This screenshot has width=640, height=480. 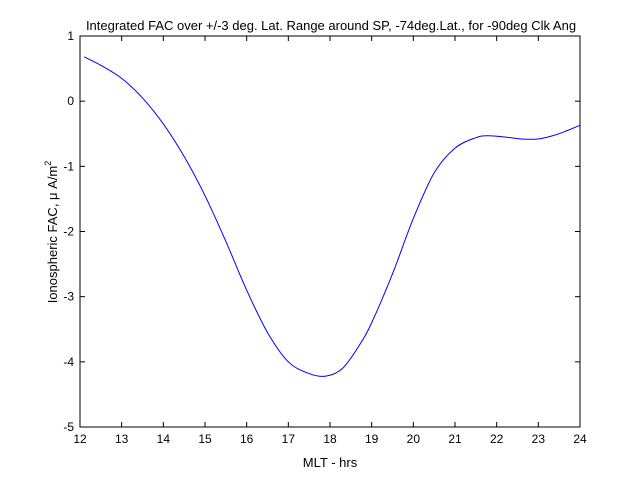 I want to click on y-tick-label: -2, so click(x=68, y=232).